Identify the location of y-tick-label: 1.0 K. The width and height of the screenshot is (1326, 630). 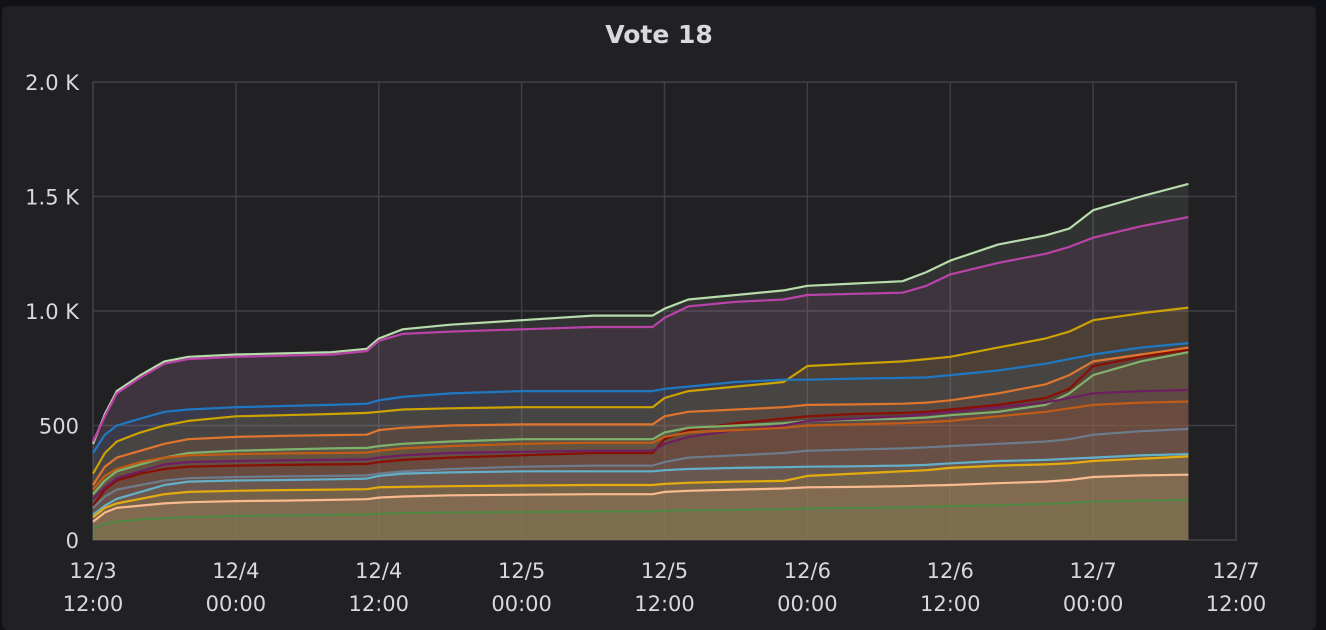
(52, 312).